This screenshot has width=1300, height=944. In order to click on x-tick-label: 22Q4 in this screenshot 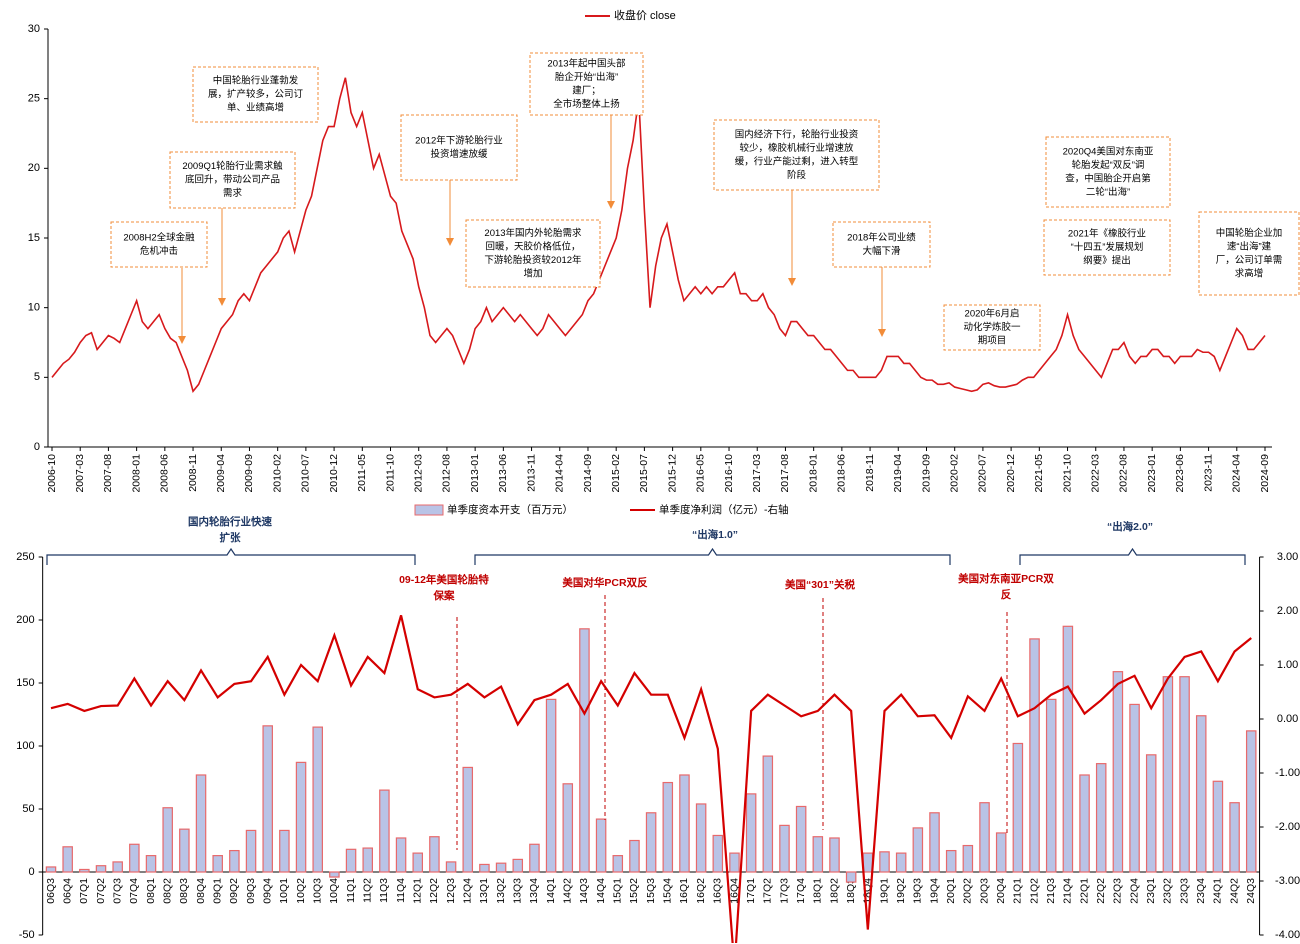, I will do `click(1134, 891)`.